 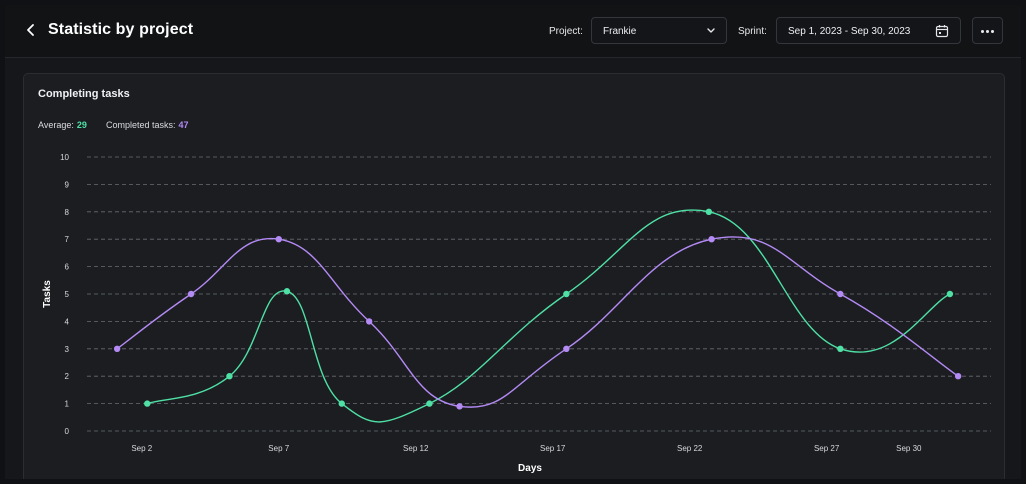 What do you see at coordinates (987, 30) in the screenshot?
I see `more-options-button` at bounding box center [987, 30].